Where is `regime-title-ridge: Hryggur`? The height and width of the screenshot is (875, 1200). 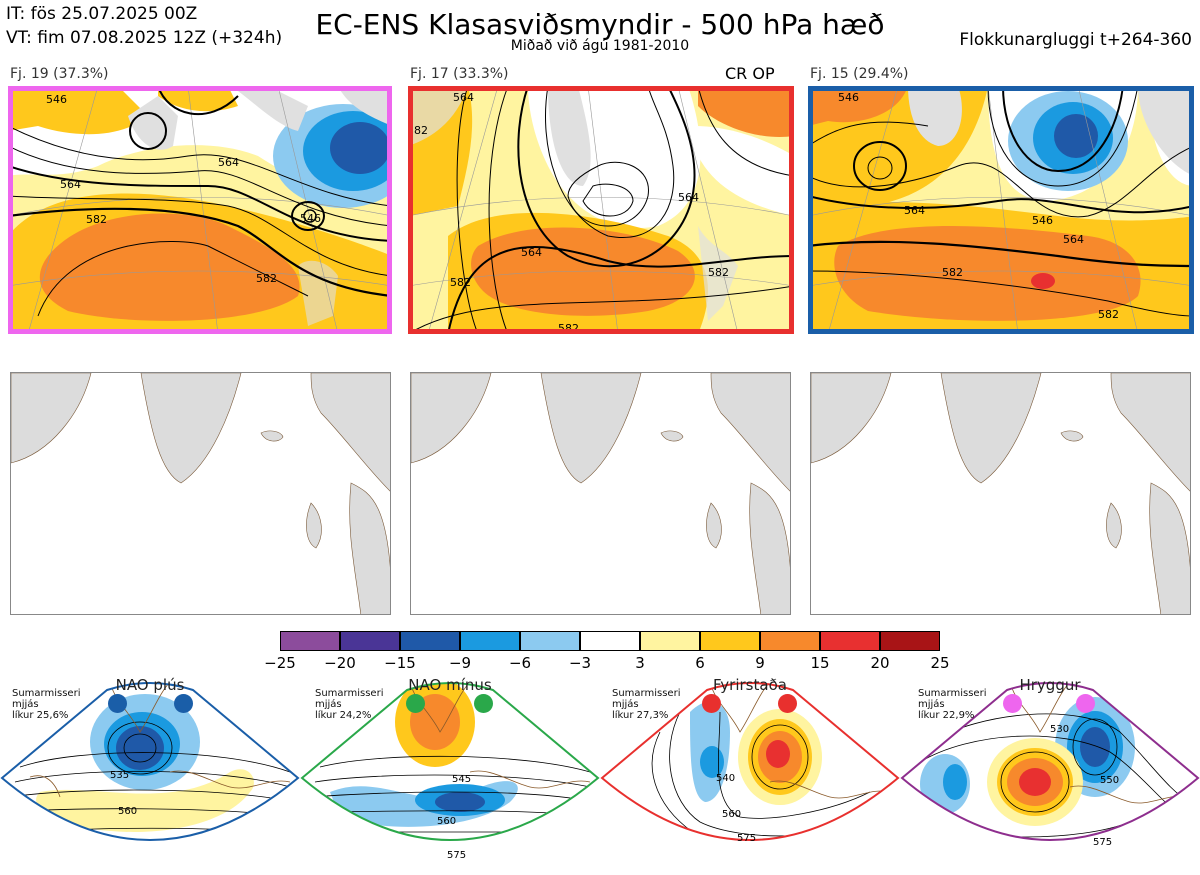
regime-title-ridge: Hryggur is located at coordinates (1050, 685).